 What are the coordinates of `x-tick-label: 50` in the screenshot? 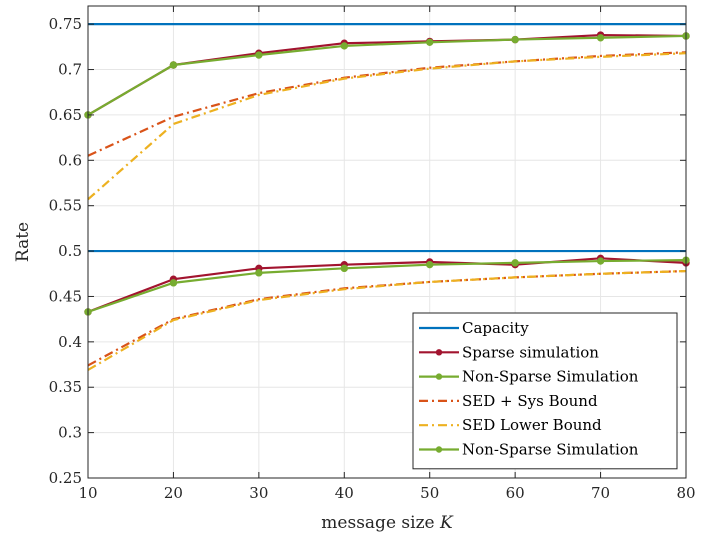 It's located at (429, 493).